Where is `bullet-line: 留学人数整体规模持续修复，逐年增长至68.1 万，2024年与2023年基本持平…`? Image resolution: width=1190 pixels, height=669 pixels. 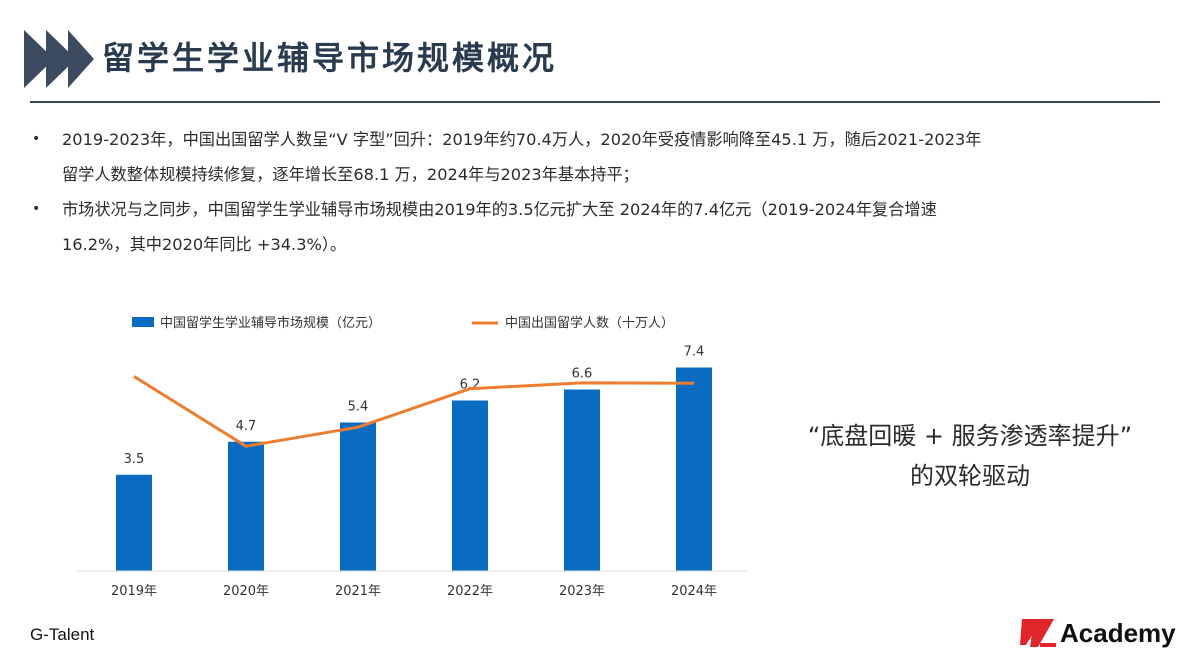 bullet-line: 留学人数整体规模持续修复，逐年增长至68.1 万，2024年与2023年基本持平… is located at coordinates (350, 174).